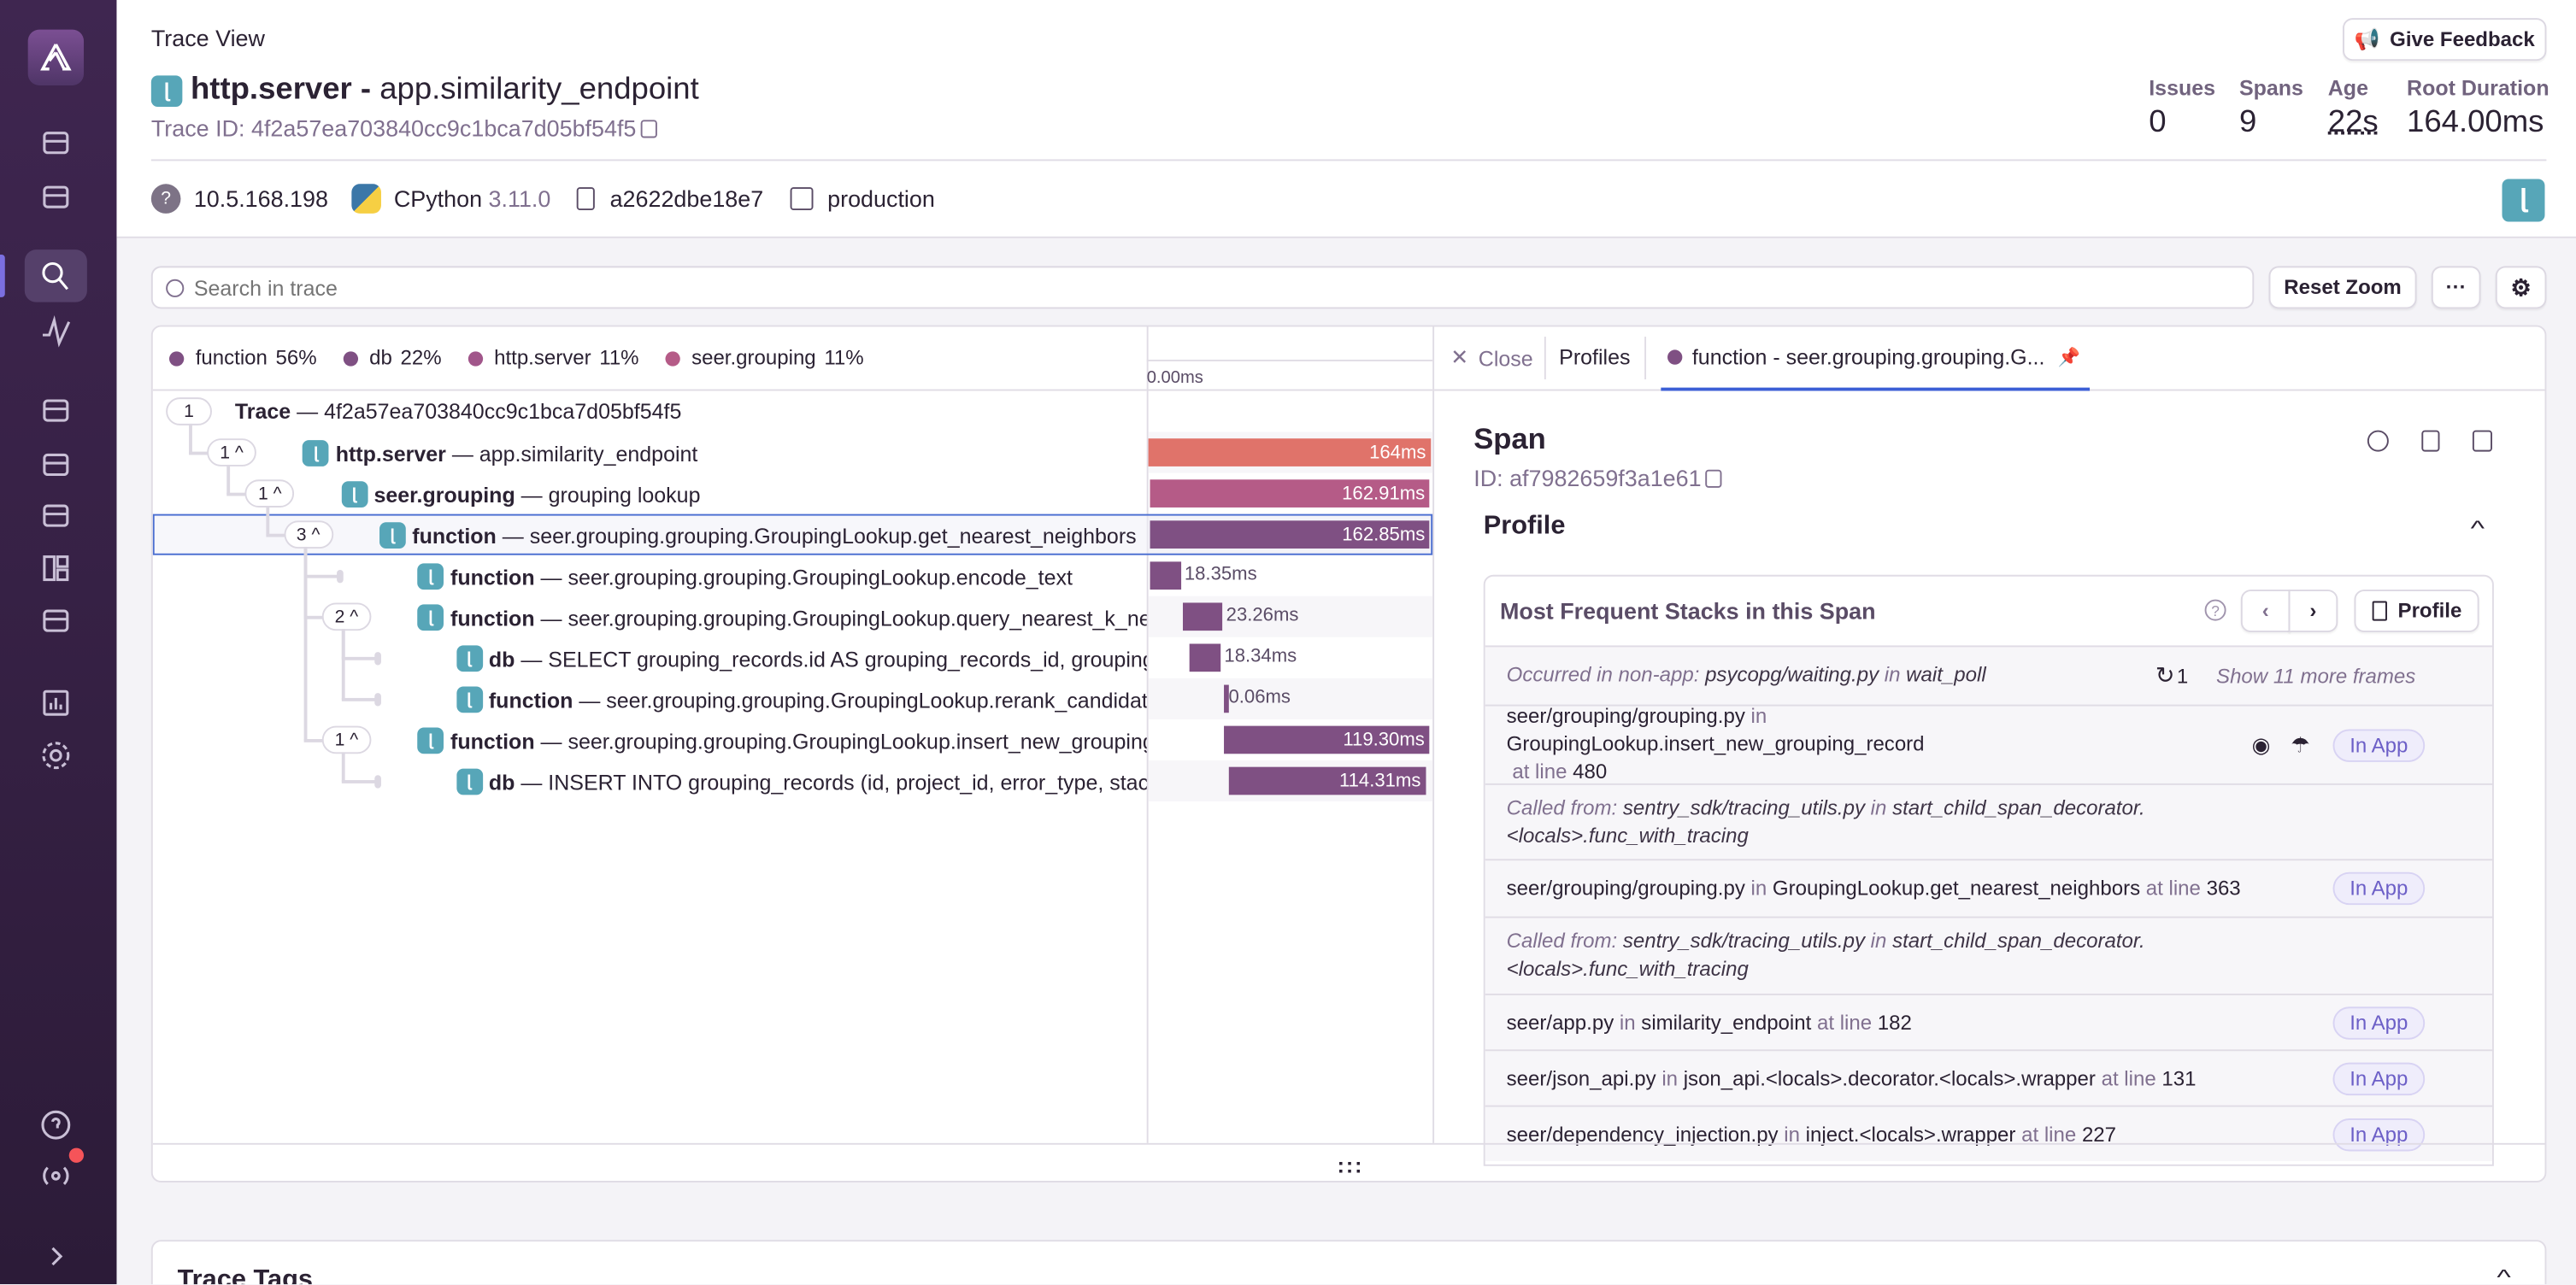  What do you see at coordinates (2416, 611) in the screenshot?
I see `open-profile-button: Profile` at bounding box center [2416, 611].